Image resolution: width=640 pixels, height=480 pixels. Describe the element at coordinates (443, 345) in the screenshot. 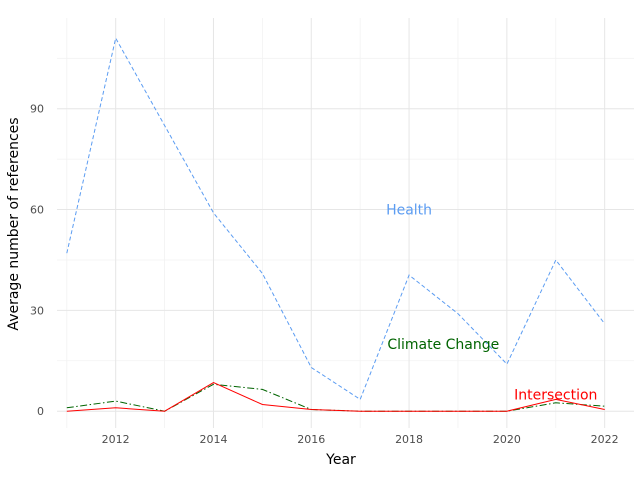

I see `series-annotation: Climate Change` at that location.